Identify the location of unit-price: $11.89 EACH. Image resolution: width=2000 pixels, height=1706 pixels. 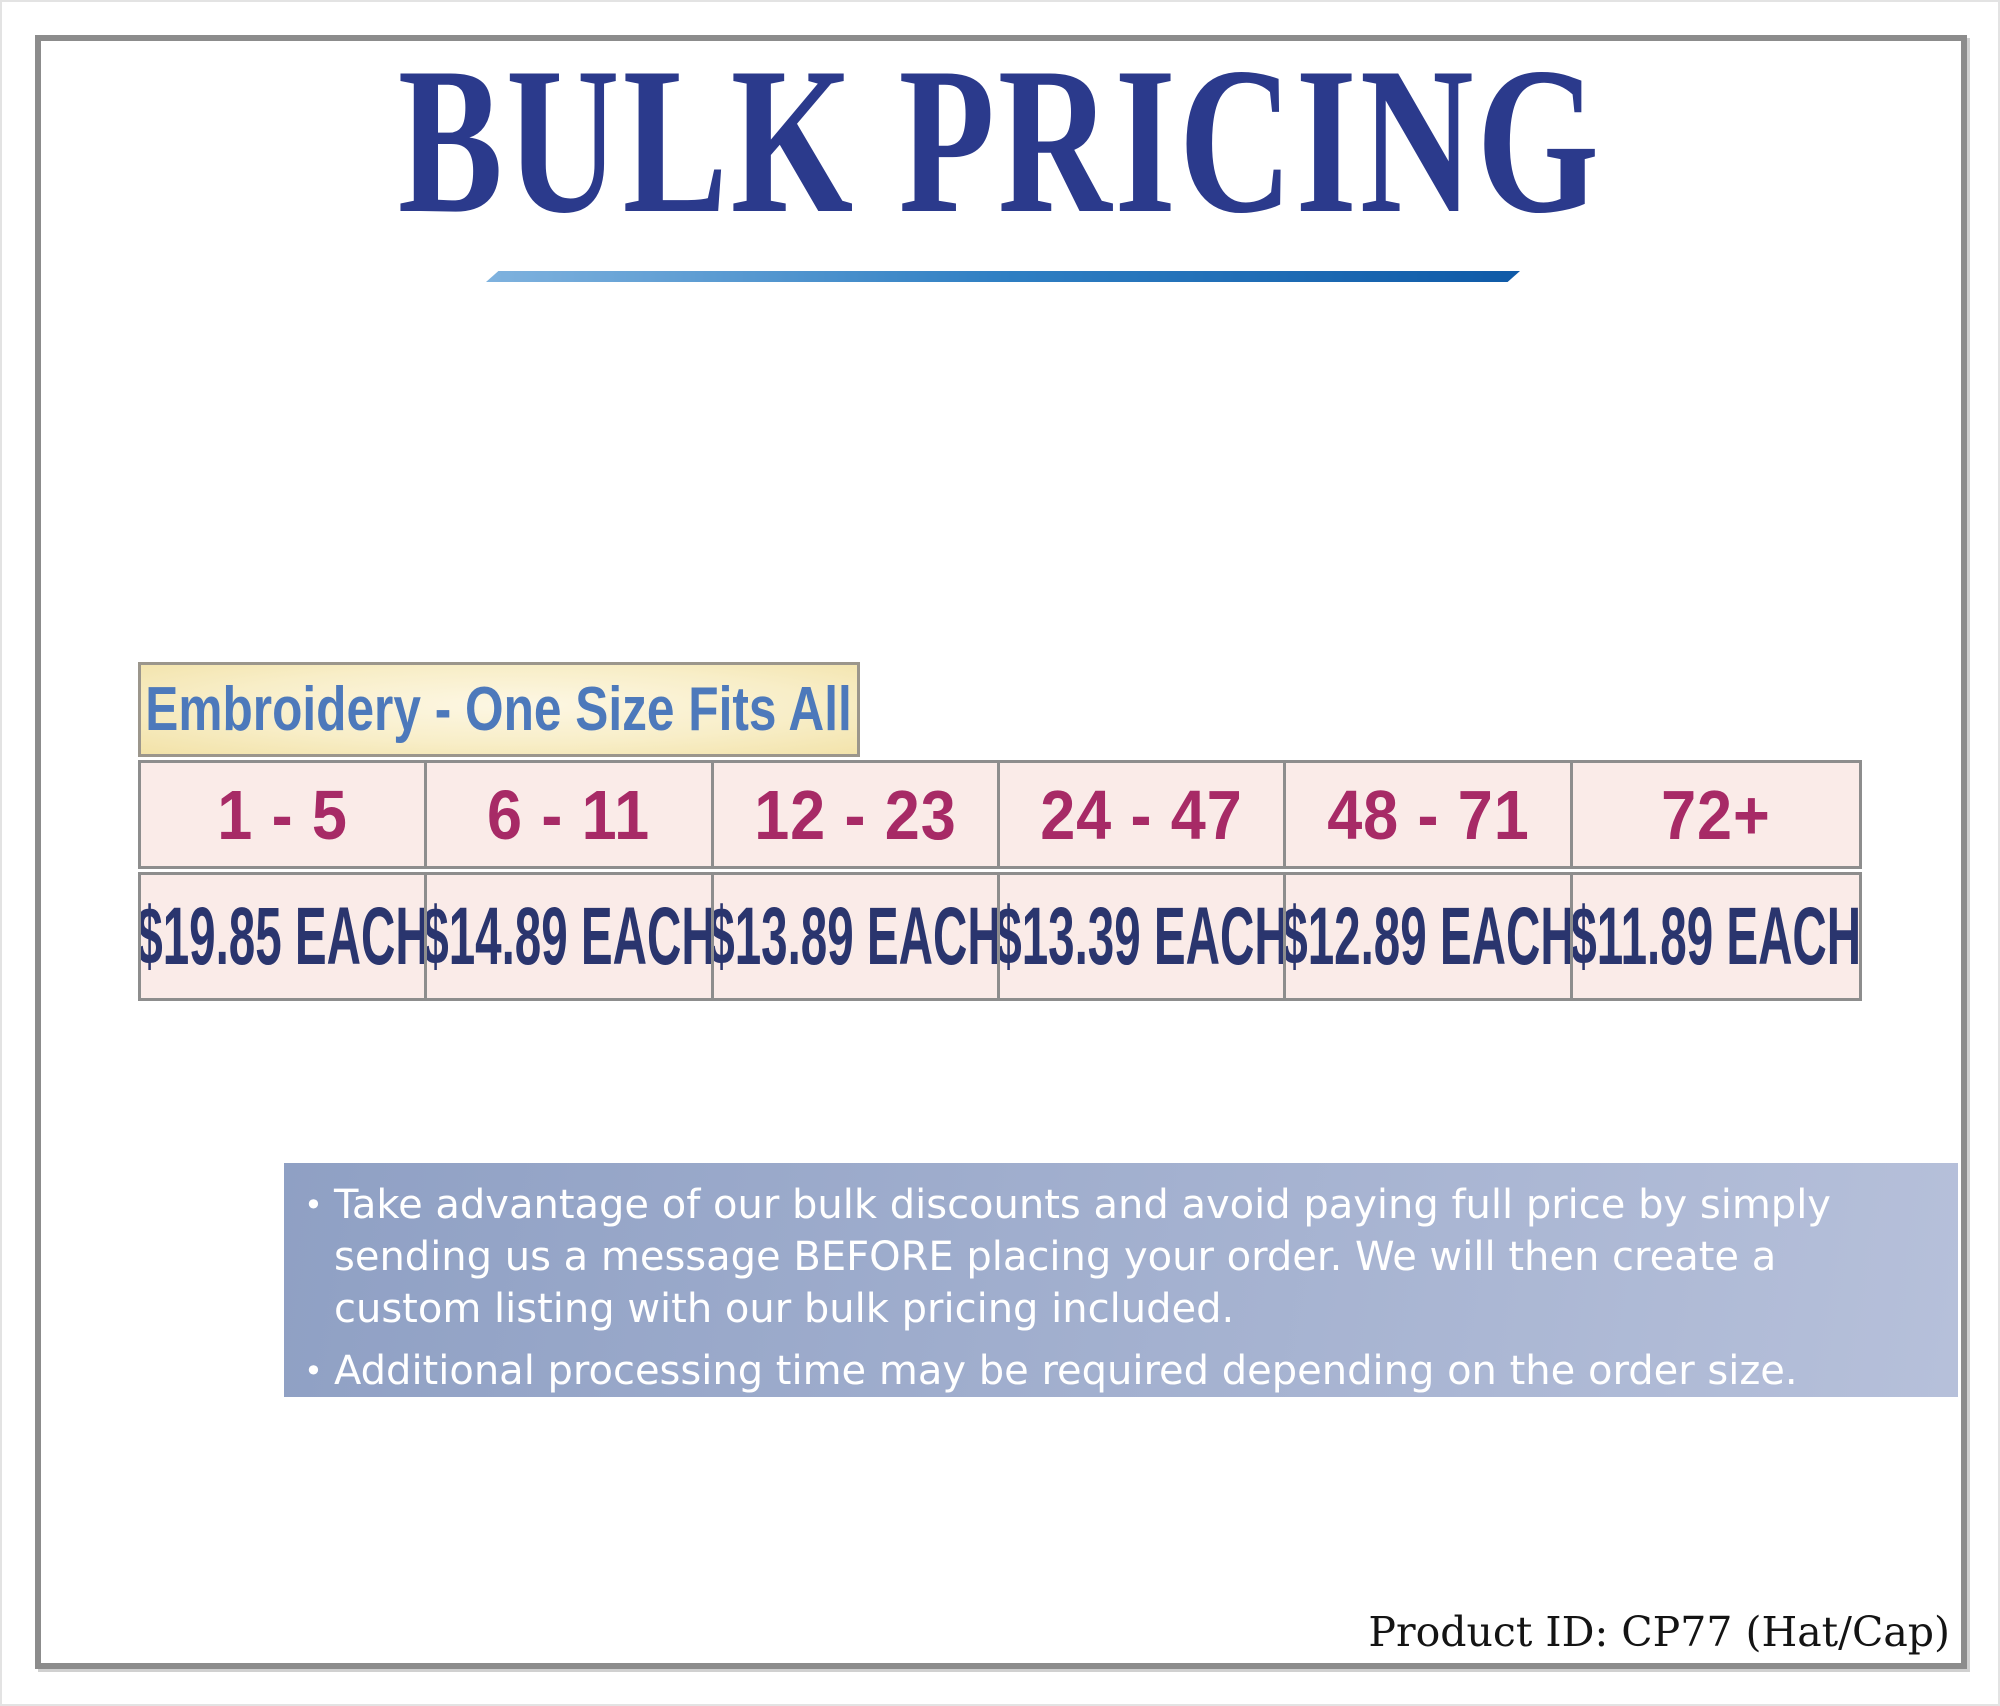
(1715, 936).